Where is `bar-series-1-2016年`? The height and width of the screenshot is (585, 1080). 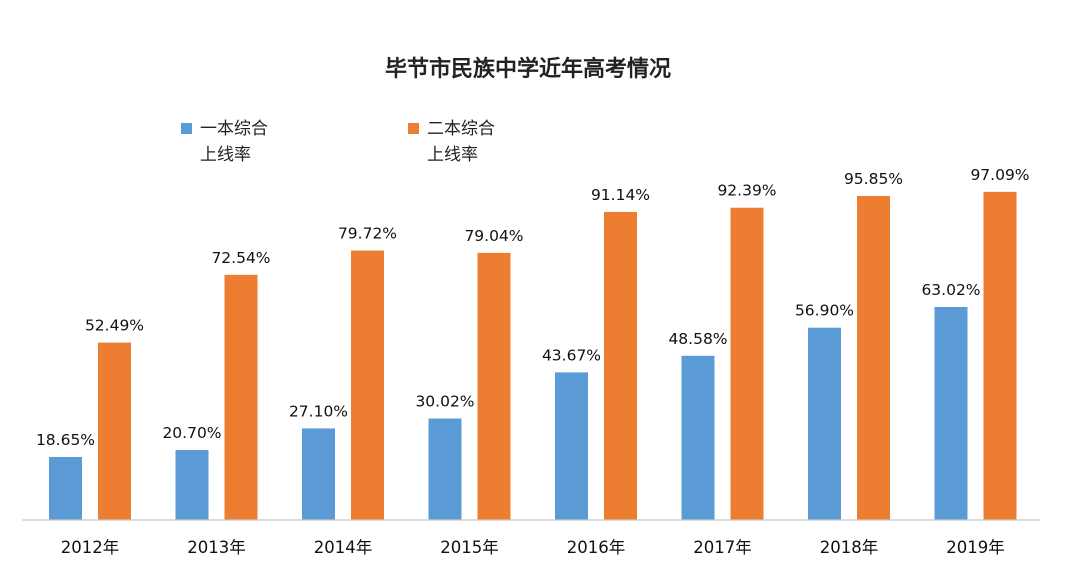
bar-series-1-2016年 is located at coordinates (571, 446).